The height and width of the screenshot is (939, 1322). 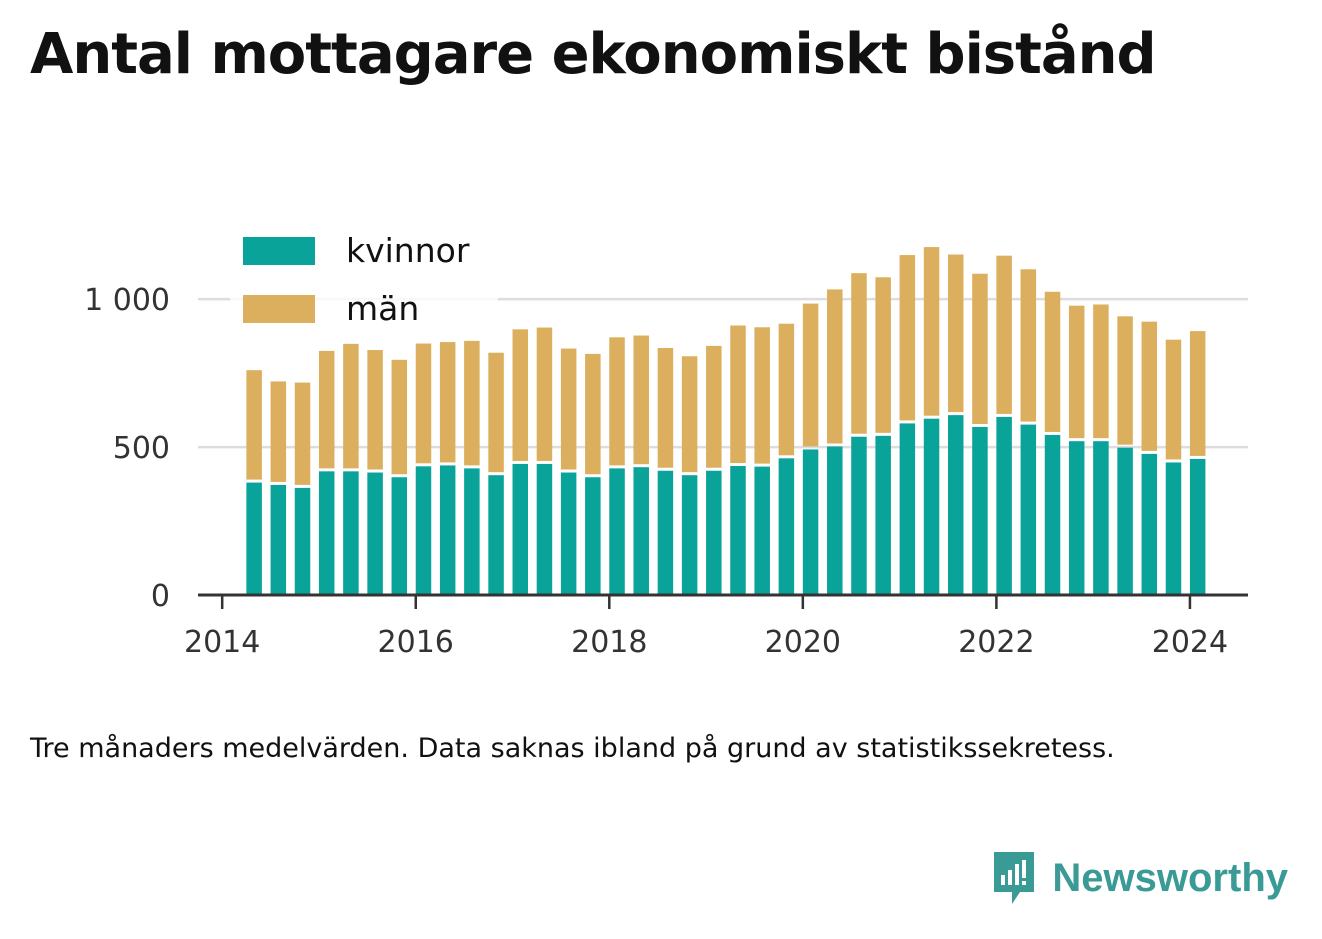 What do you see at coordinates (803, 642) in the screenshot?
I see `x-tick-label: 2020` at bounding box center [803, 642].